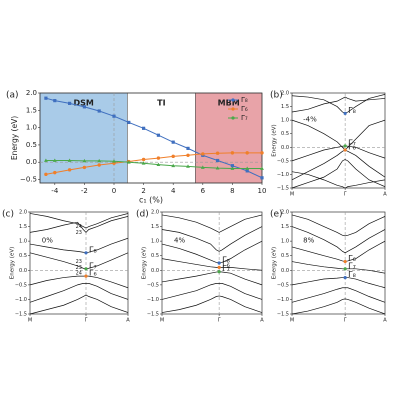 This screenshot has width=400, height=400. I want to click on x-tick-label: M, so click(292, 321).